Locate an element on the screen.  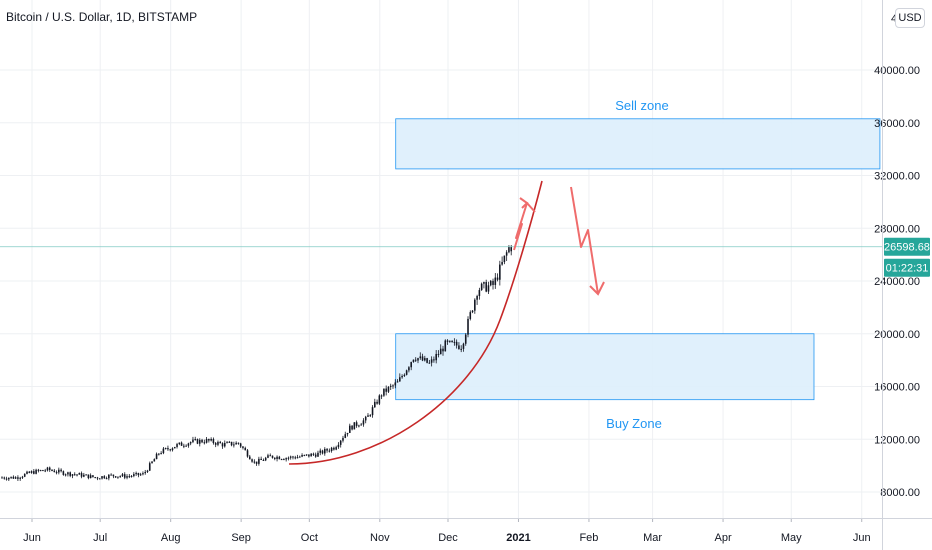
price-tick-label: 24000.00 is located at coordinates (897, 282).